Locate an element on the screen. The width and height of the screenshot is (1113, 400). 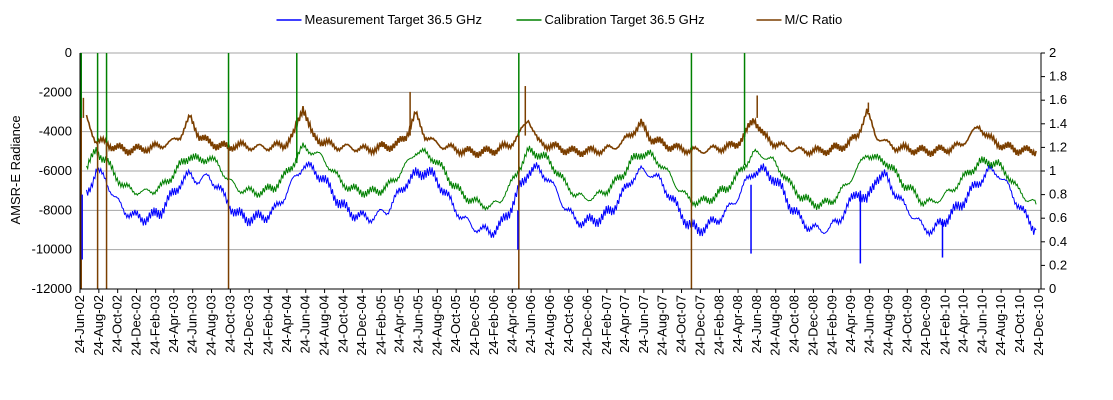
y2-tick-label: 0.8 is located at coordinates (1058, 194).